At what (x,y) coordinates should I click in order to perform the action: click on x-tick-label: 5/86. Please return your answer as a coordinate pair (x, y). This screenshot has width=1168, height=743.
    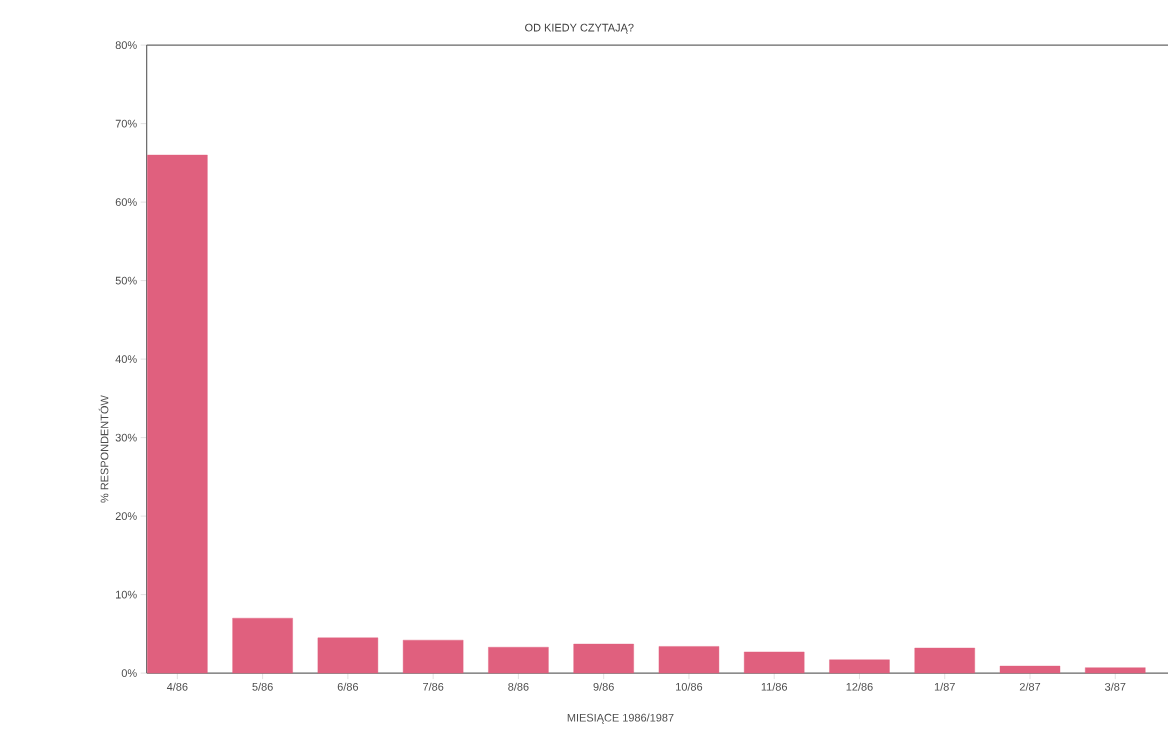
    Looking at the image, I should click on (262, 686).